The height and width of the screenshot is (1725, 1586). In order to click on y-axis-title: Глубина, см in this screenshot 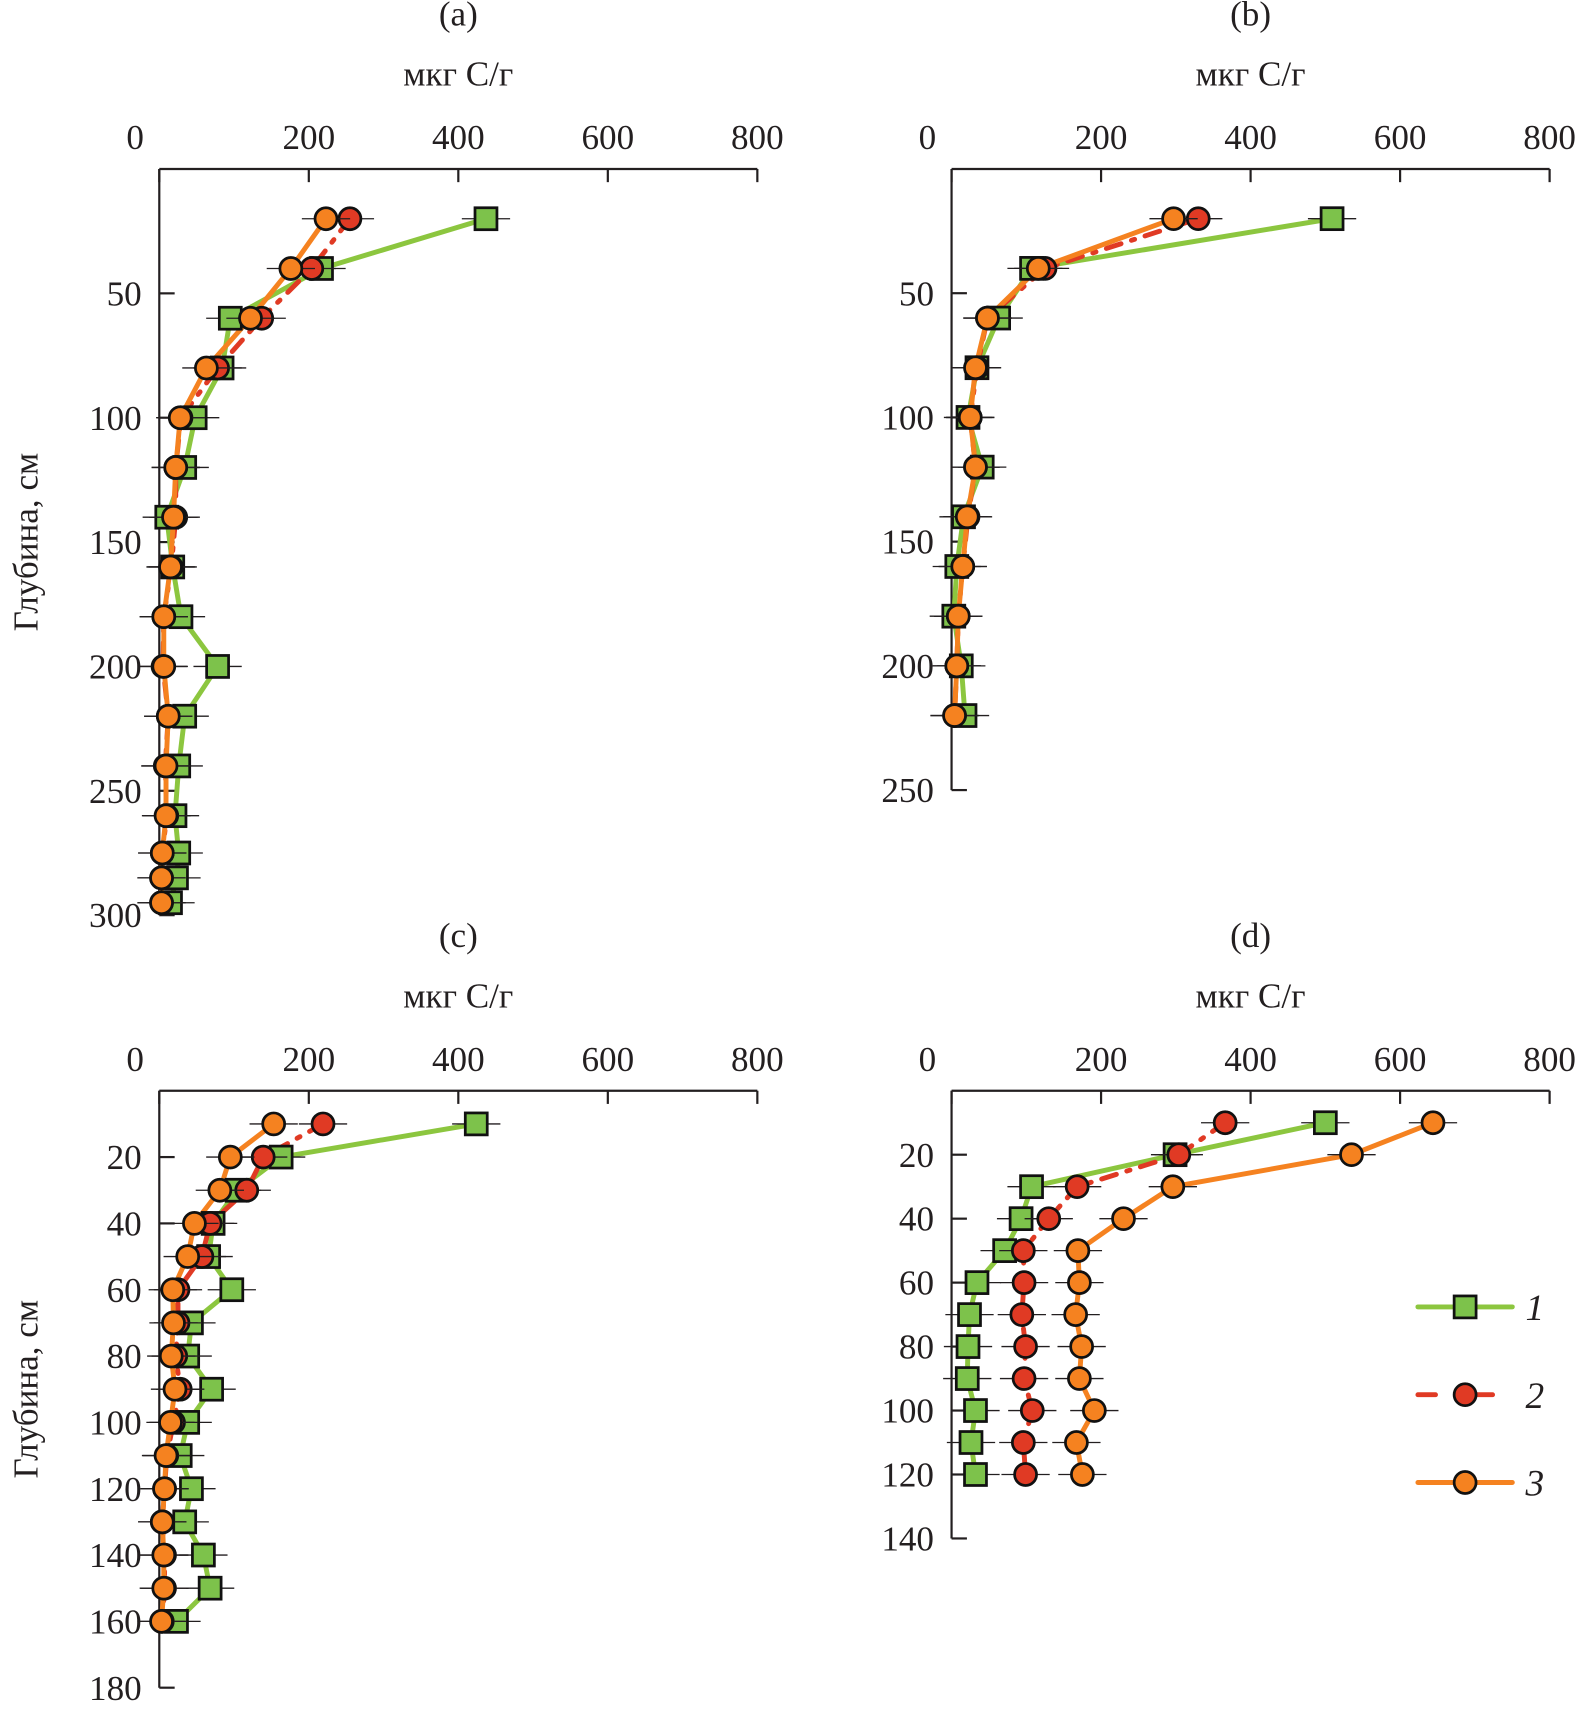, I will do `click(25, 1389)`.